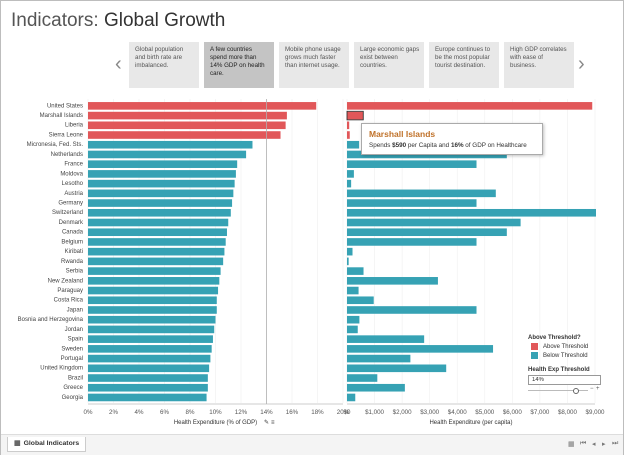  What do you see at coordinates (164, 412) in the screenshot?
I see `x-tick-label: 6%` at bounding box center [164, 412].